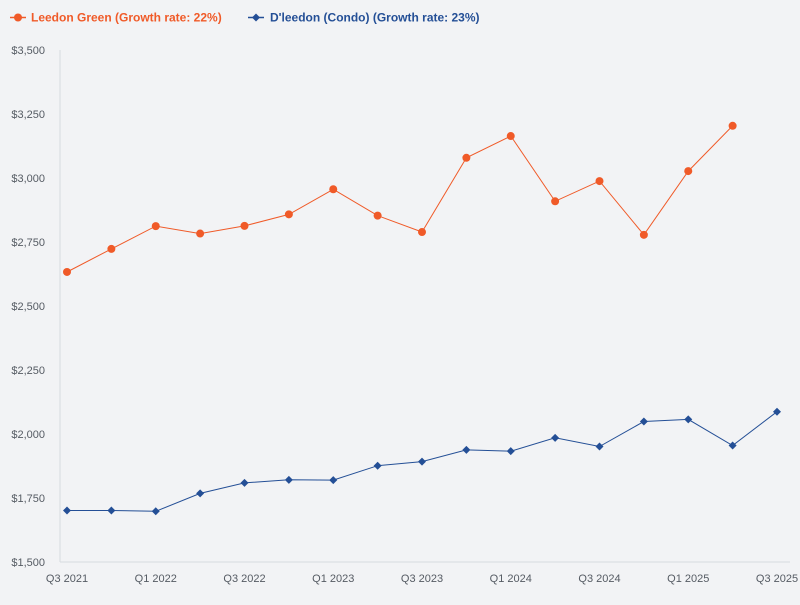 Image resolution: width=800 pixels, height=605 pixels. I want to click on legend-label-dleedon-condo: D'leedon (Condo) (Growth rate: 23%), so click(375, 18).